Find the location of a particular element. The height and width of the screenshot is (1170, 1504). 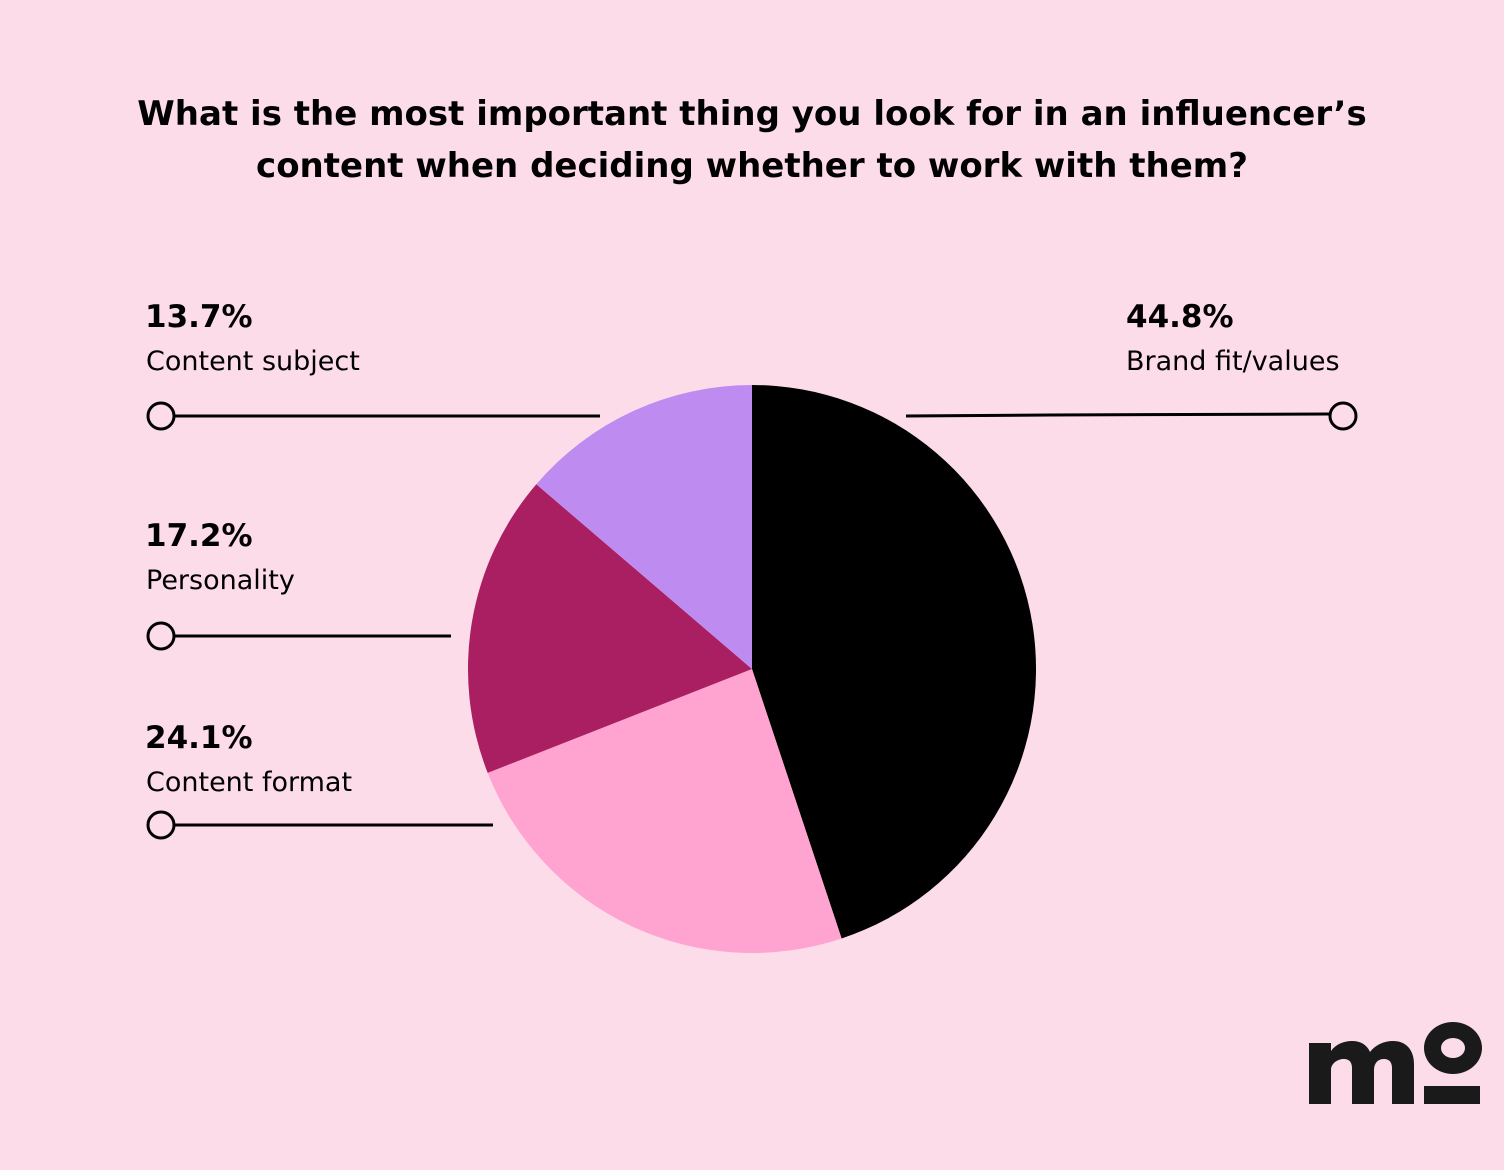

legend-label-content-format: Content format is located at coordinates (249, 782).